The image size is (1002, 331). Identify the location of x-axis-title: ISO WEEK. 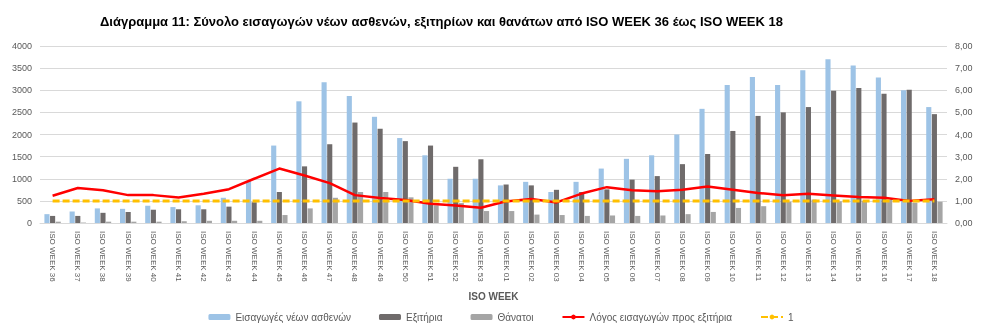
(494, 296).